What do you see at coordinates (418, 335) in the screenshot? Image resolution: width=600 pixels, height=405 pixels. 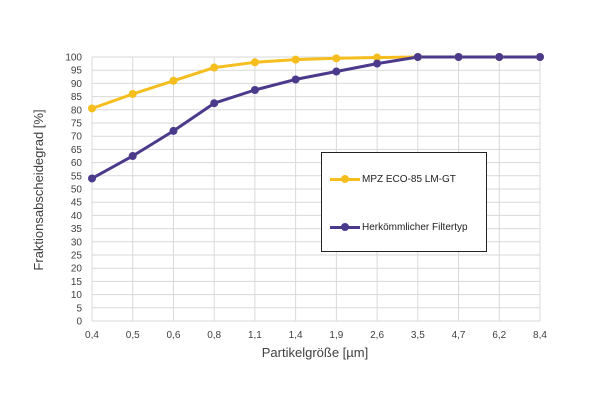 I see `x-tick-label: 3,5` at bounding box center [418, 335].